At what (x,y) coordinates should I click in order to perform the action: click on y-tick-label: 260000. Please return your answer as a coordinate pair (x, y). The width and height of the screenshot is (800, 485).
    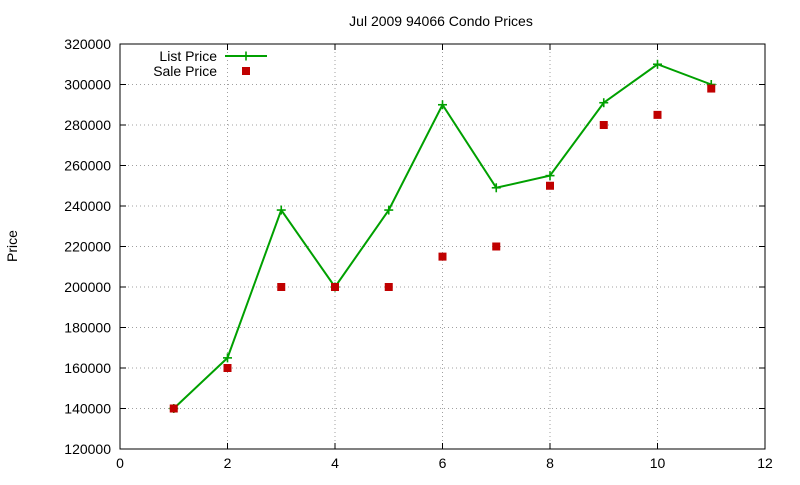
    Looking at the image, I should click on (87, 166).